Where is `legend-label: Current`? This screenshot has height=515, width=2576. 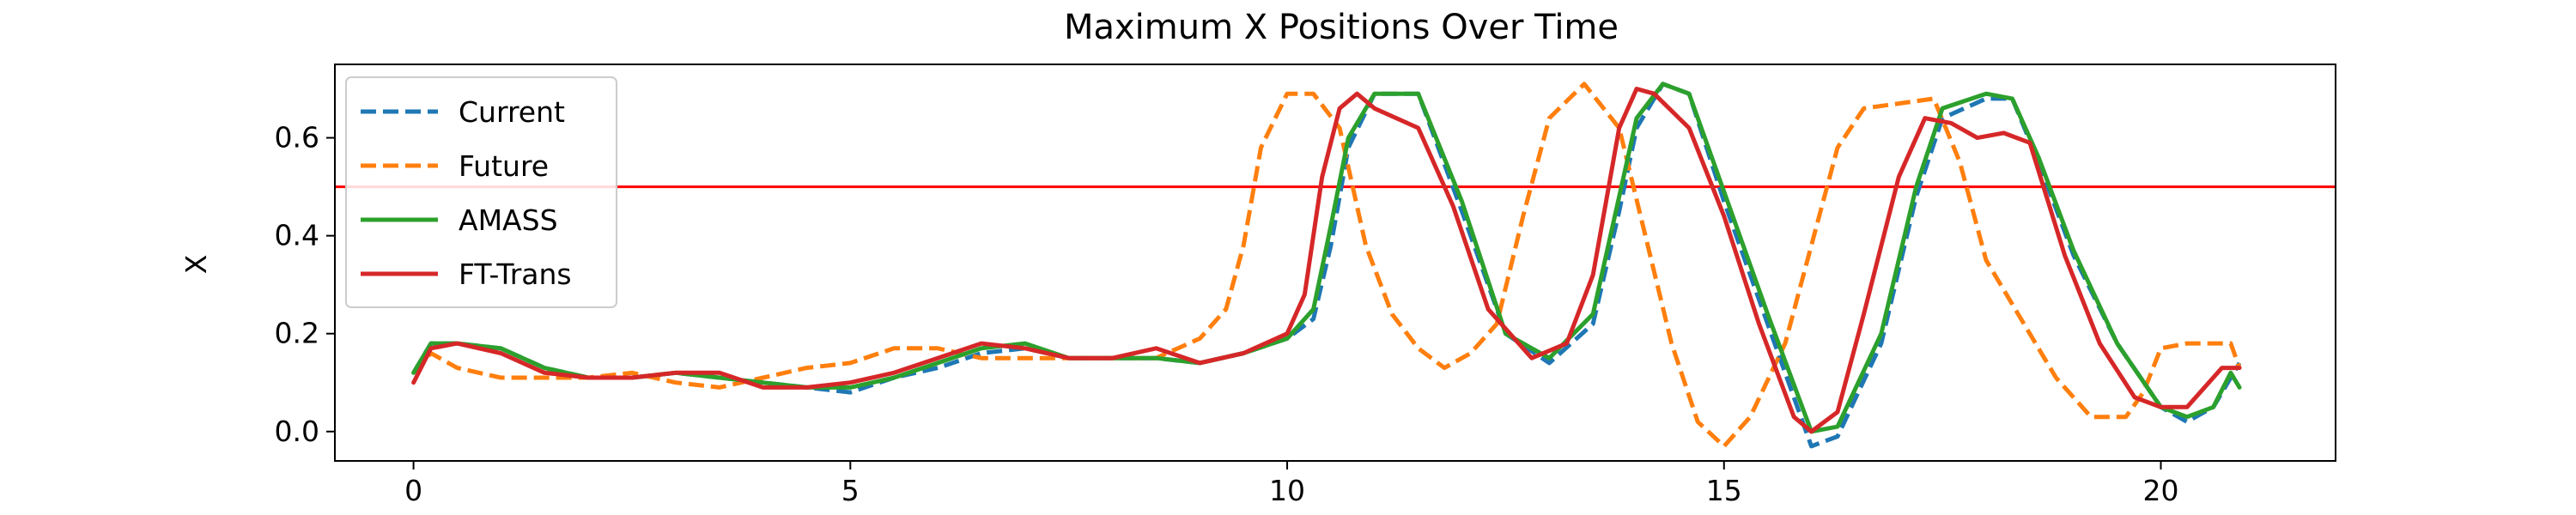
legend-label: Current is located at coordinates (512, 112).